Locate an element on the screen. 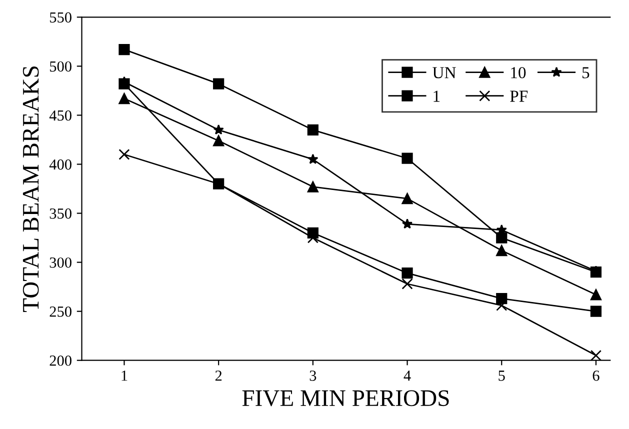 This screenshot has height=429, width=629. y-axis-title: TOTAL BEAM BREAKS is located at coordinates (30, 189).